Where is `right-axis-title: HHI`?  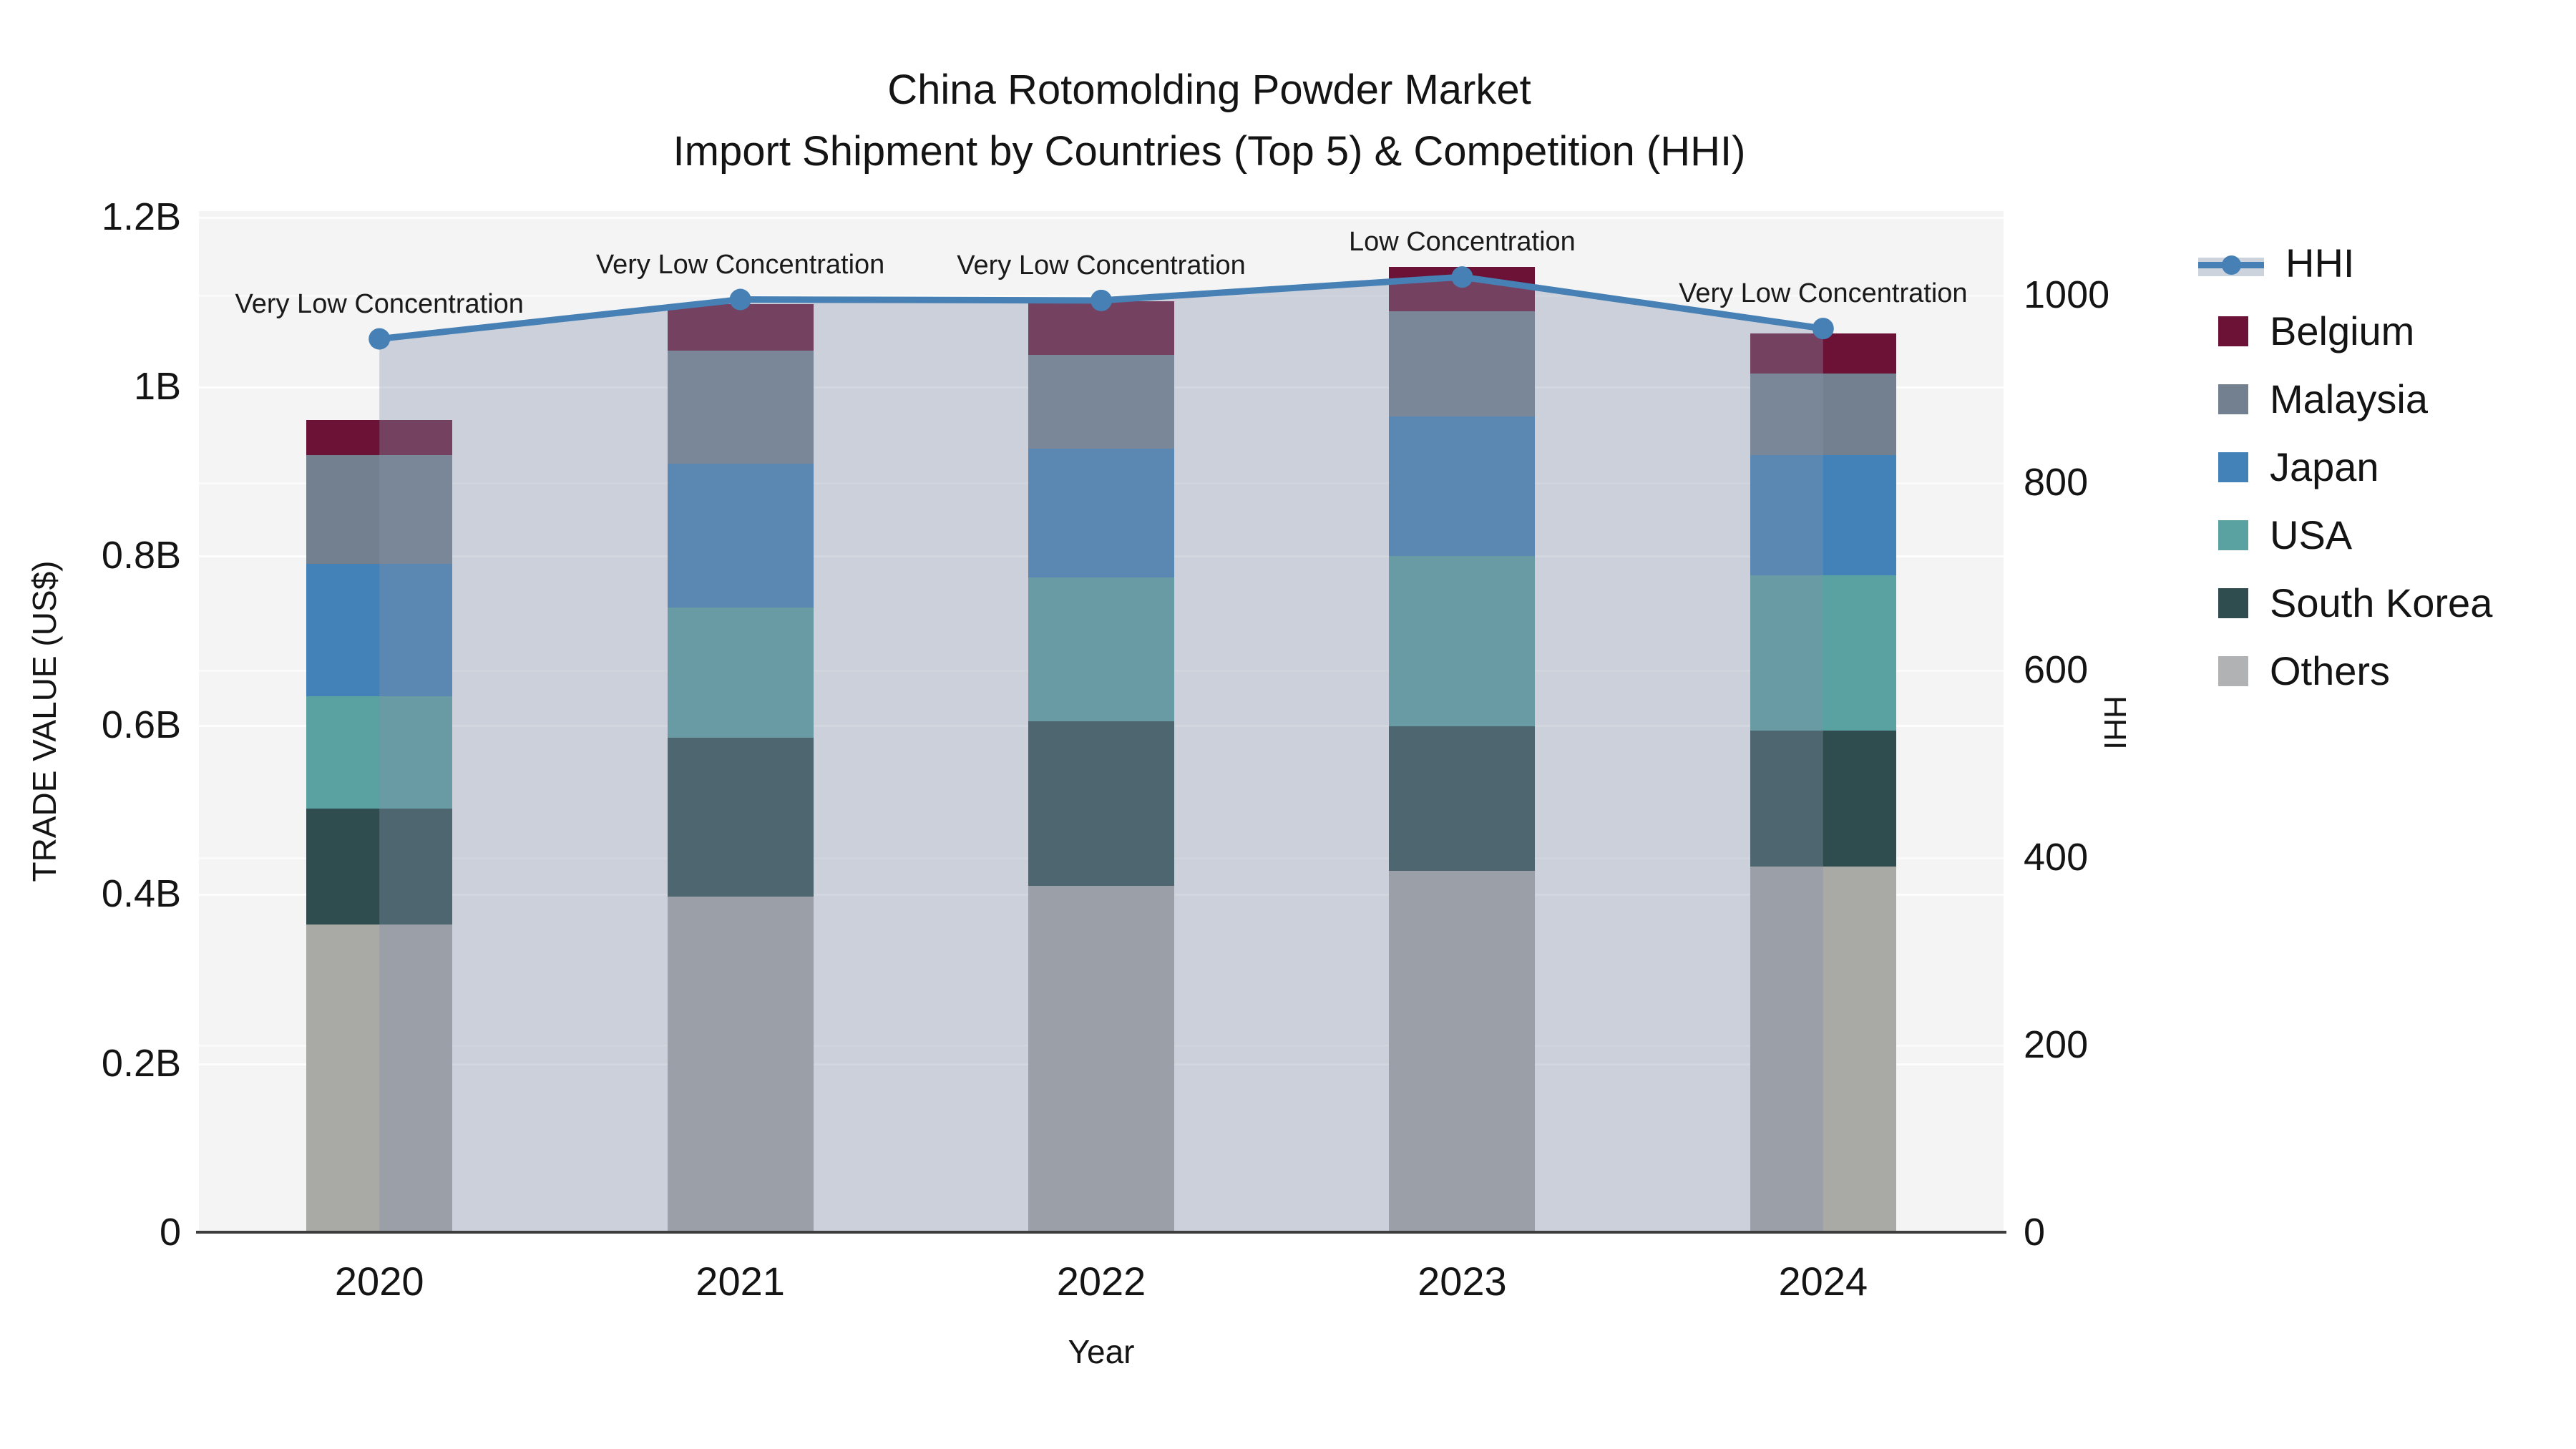
right-axis-title: HHI is located at coordinates (2114, 723).